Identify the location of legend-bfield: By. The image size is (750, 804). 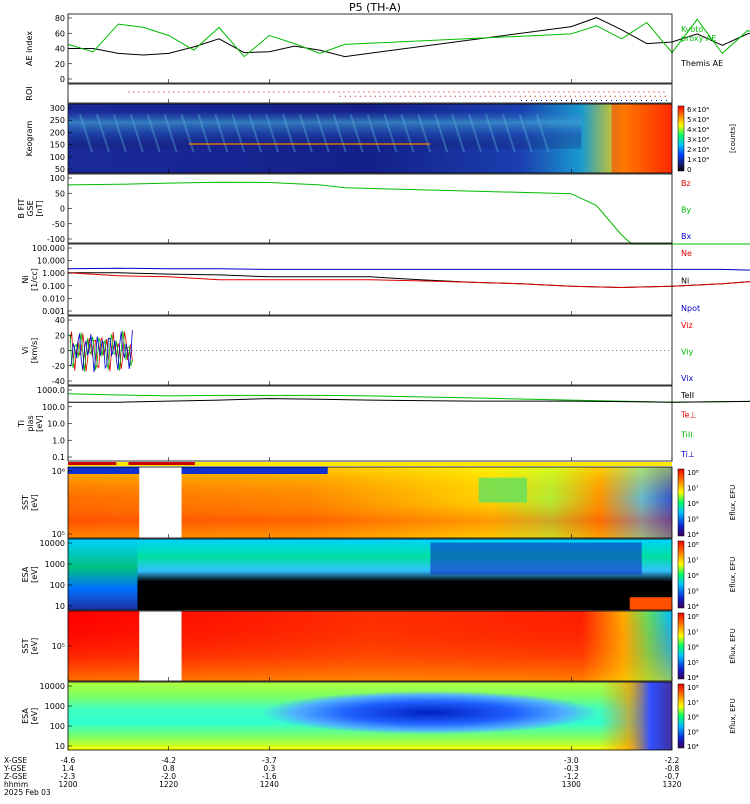
(686, 210).